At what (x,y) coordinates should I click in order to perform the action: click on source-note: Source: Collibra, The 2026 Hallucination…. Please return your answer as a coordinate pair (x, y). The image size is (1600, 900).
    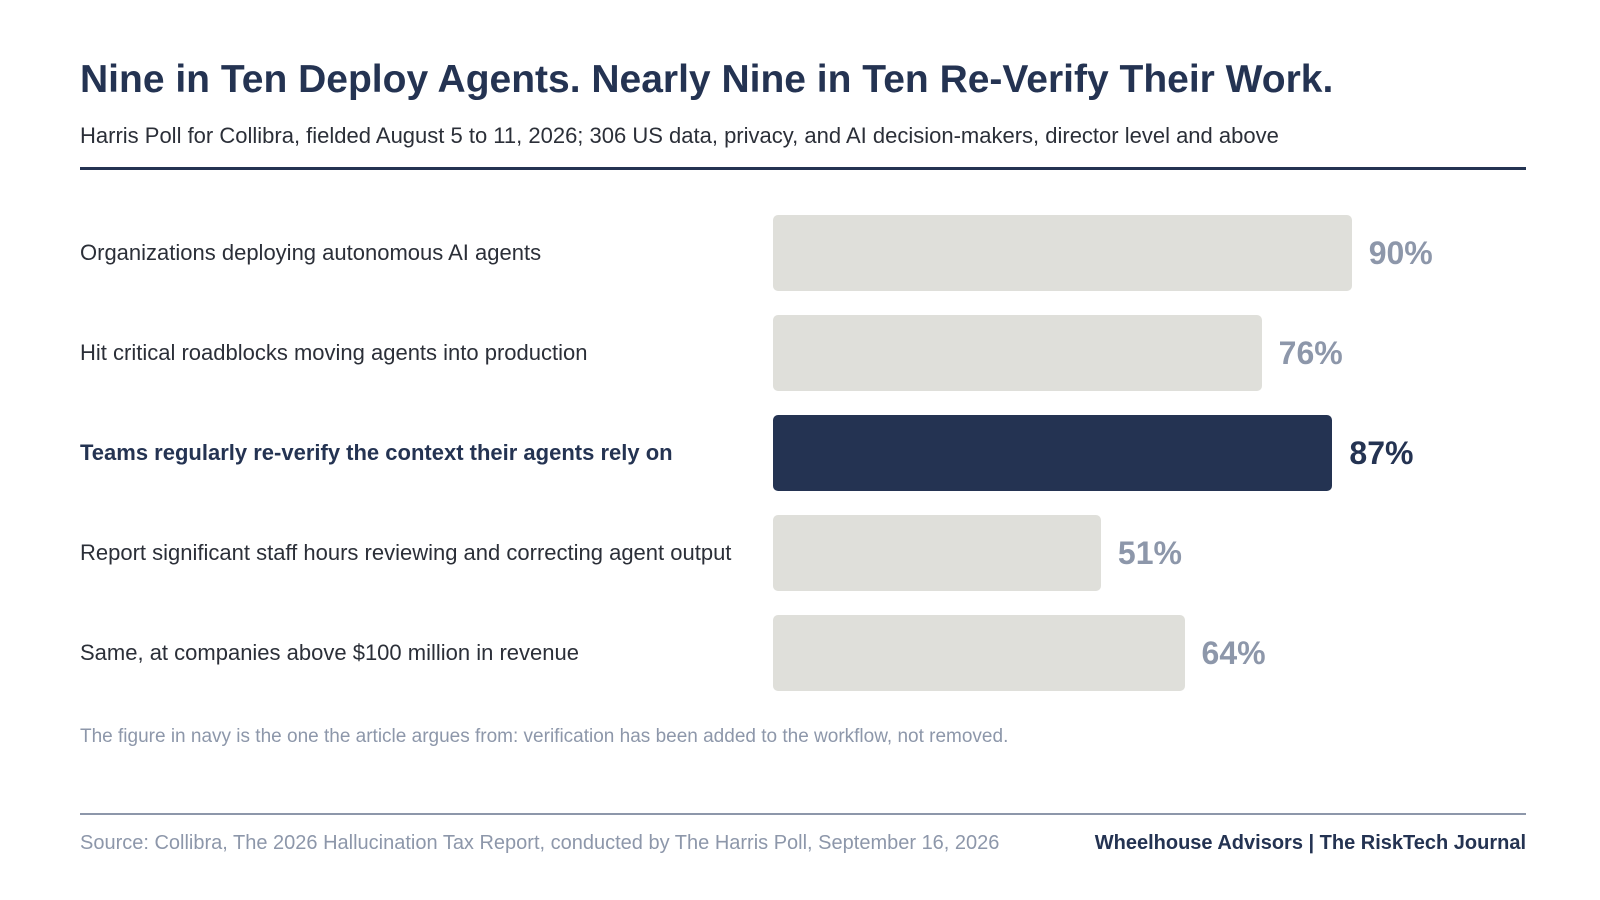
    Looking at the image, I should click on (540, 843).